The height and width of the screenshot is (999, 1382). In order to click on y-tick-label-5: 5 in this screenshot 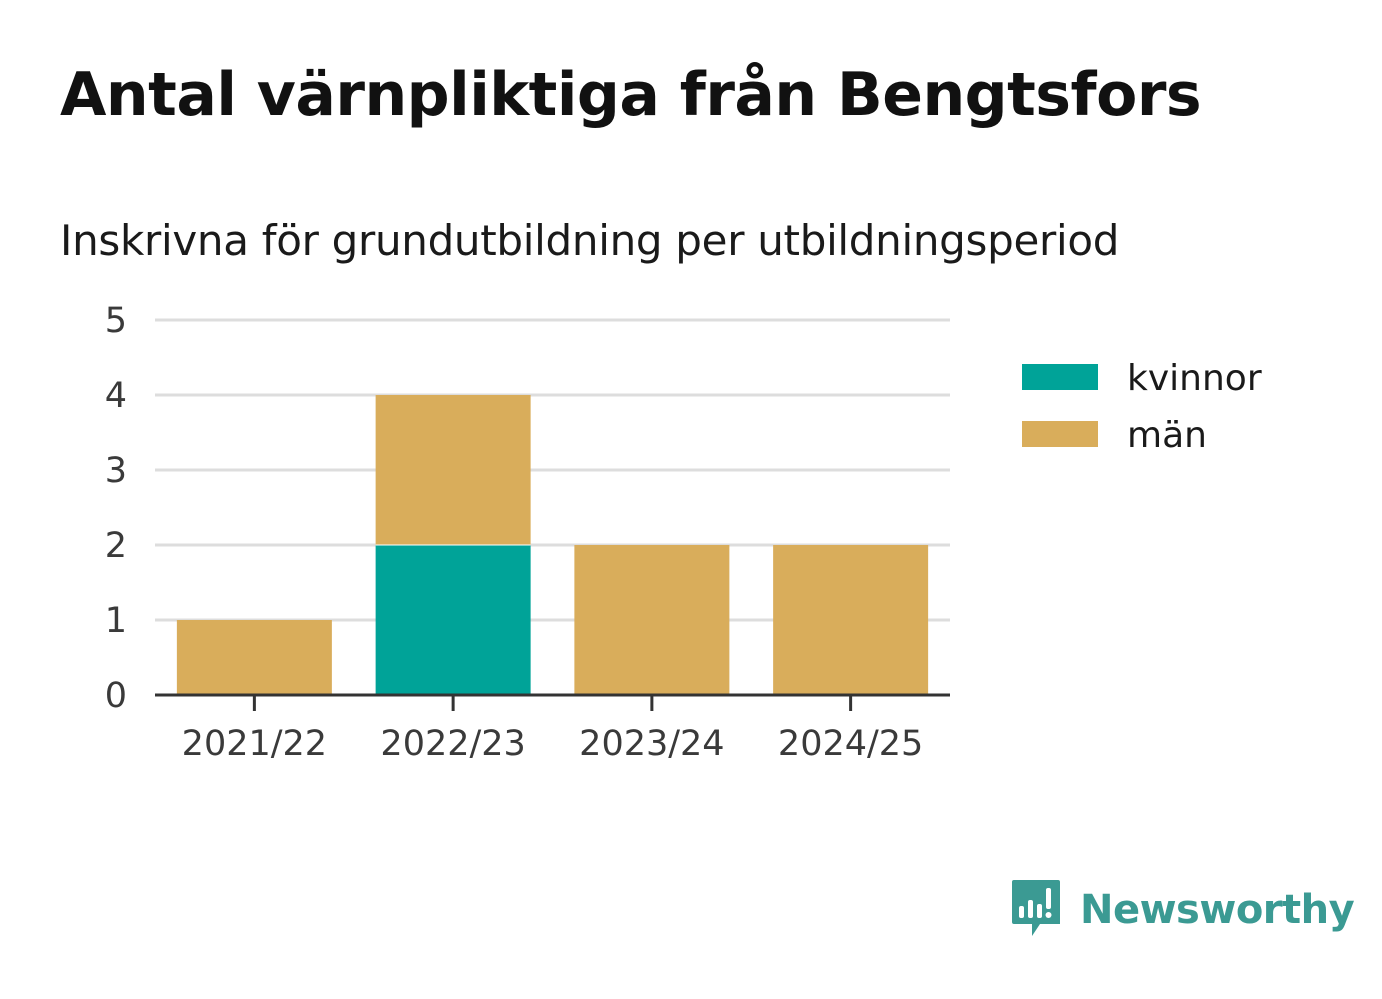, I will do `click(116, 321)`.